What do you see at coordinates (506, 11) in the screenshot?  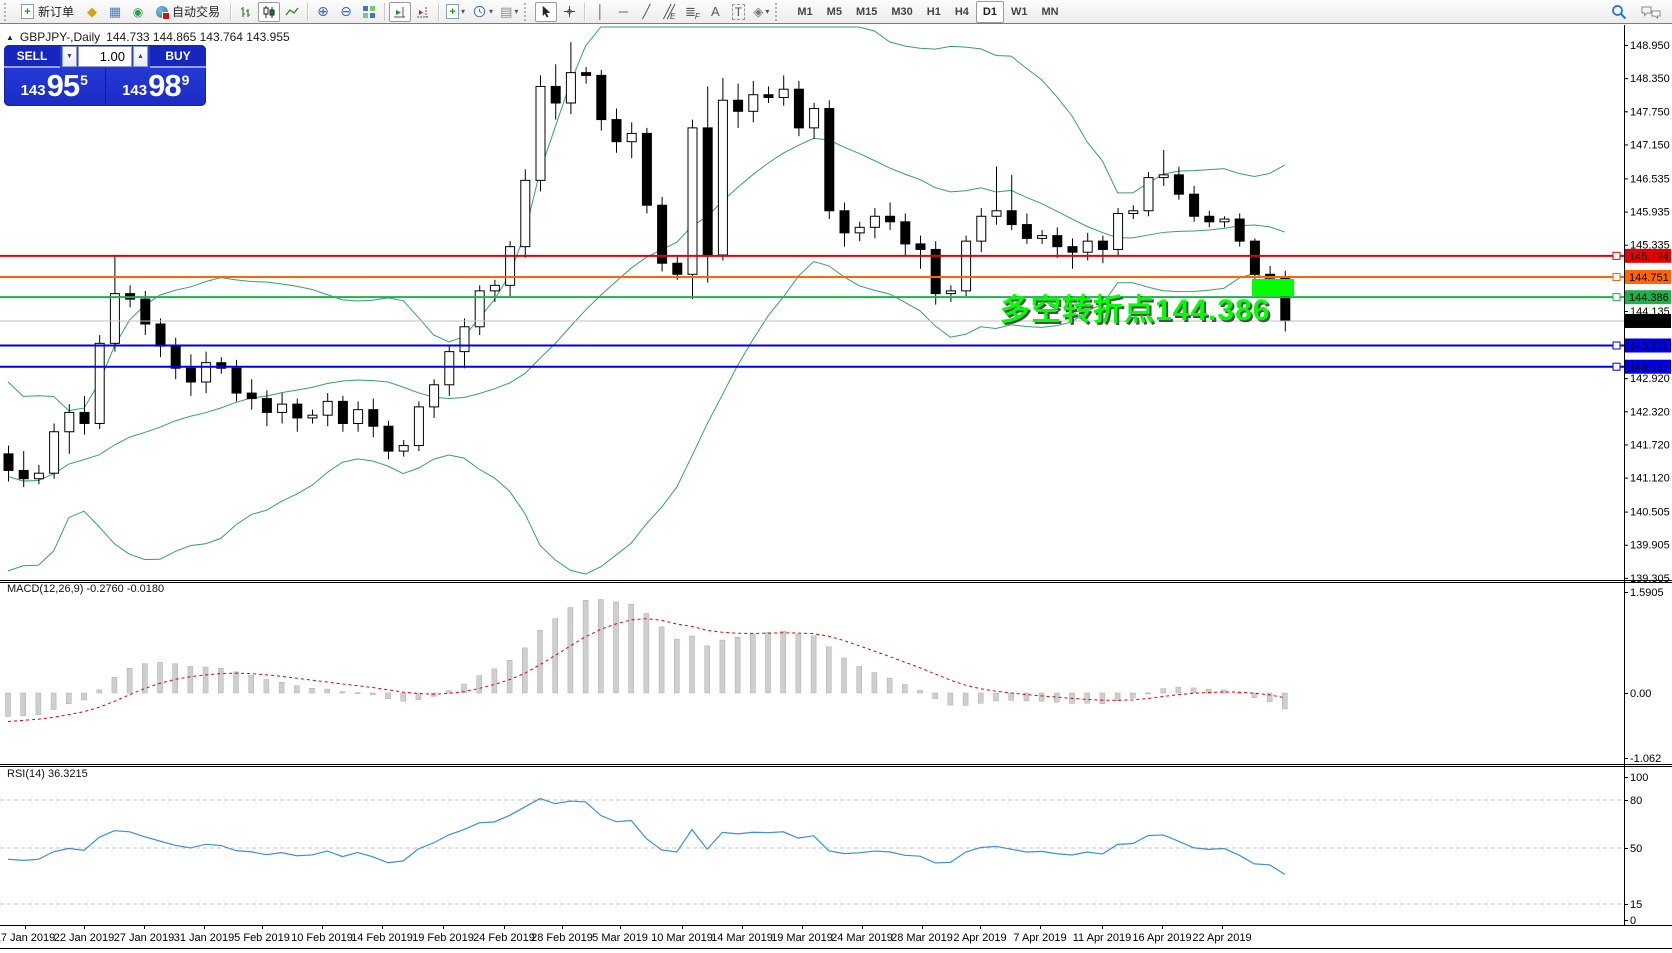 I see `template-icon: ▤` at bounding box center [506, 11].